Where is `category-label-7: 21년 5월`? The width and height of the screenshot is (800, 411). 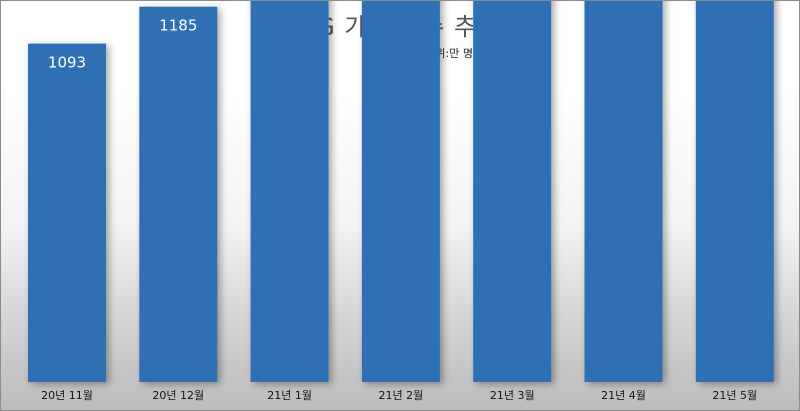 category-label-7: 21년 5월 is located at coordinates (734, 395).